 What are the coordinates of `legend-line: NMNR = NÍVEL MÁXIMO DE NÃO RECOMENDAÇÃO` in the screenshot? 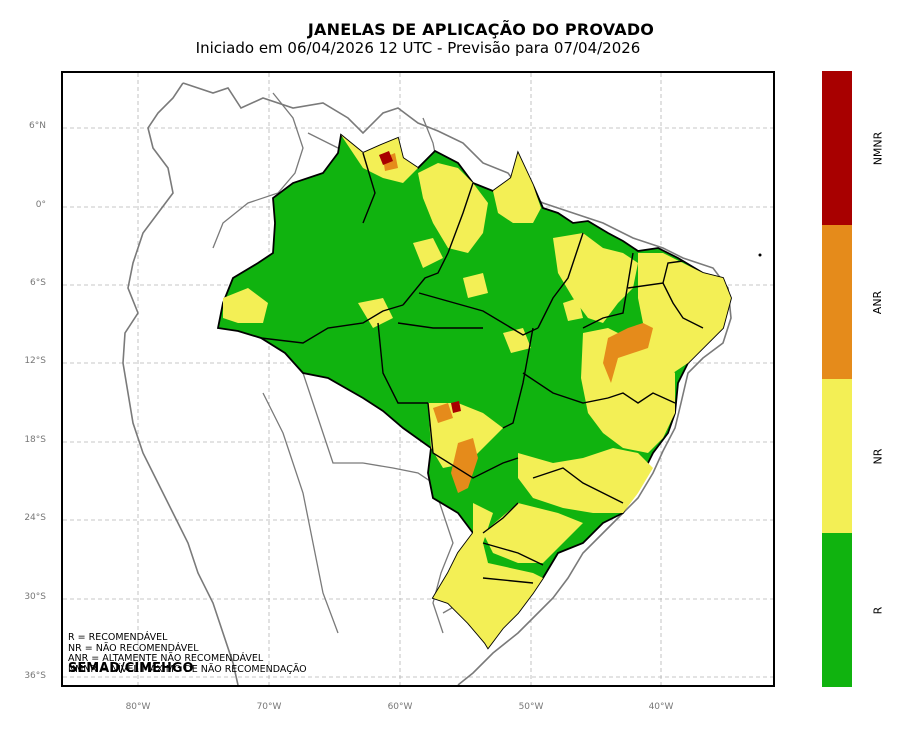 It's located at (187, 669).